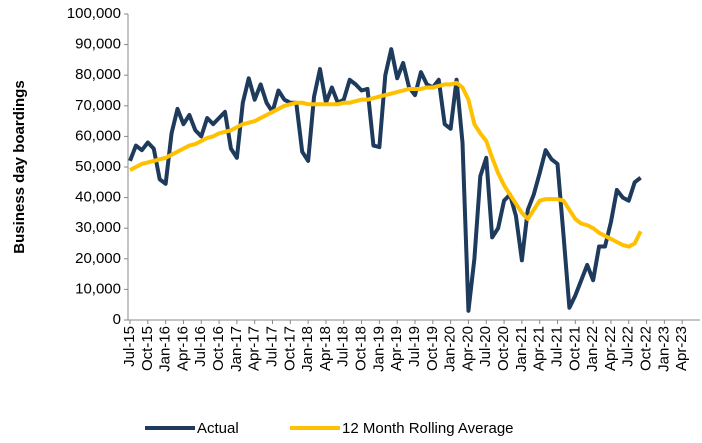 The width and height of the screenshot is (702, 443). I want to click on y-tick-label: 50,000, so click(98, 166).